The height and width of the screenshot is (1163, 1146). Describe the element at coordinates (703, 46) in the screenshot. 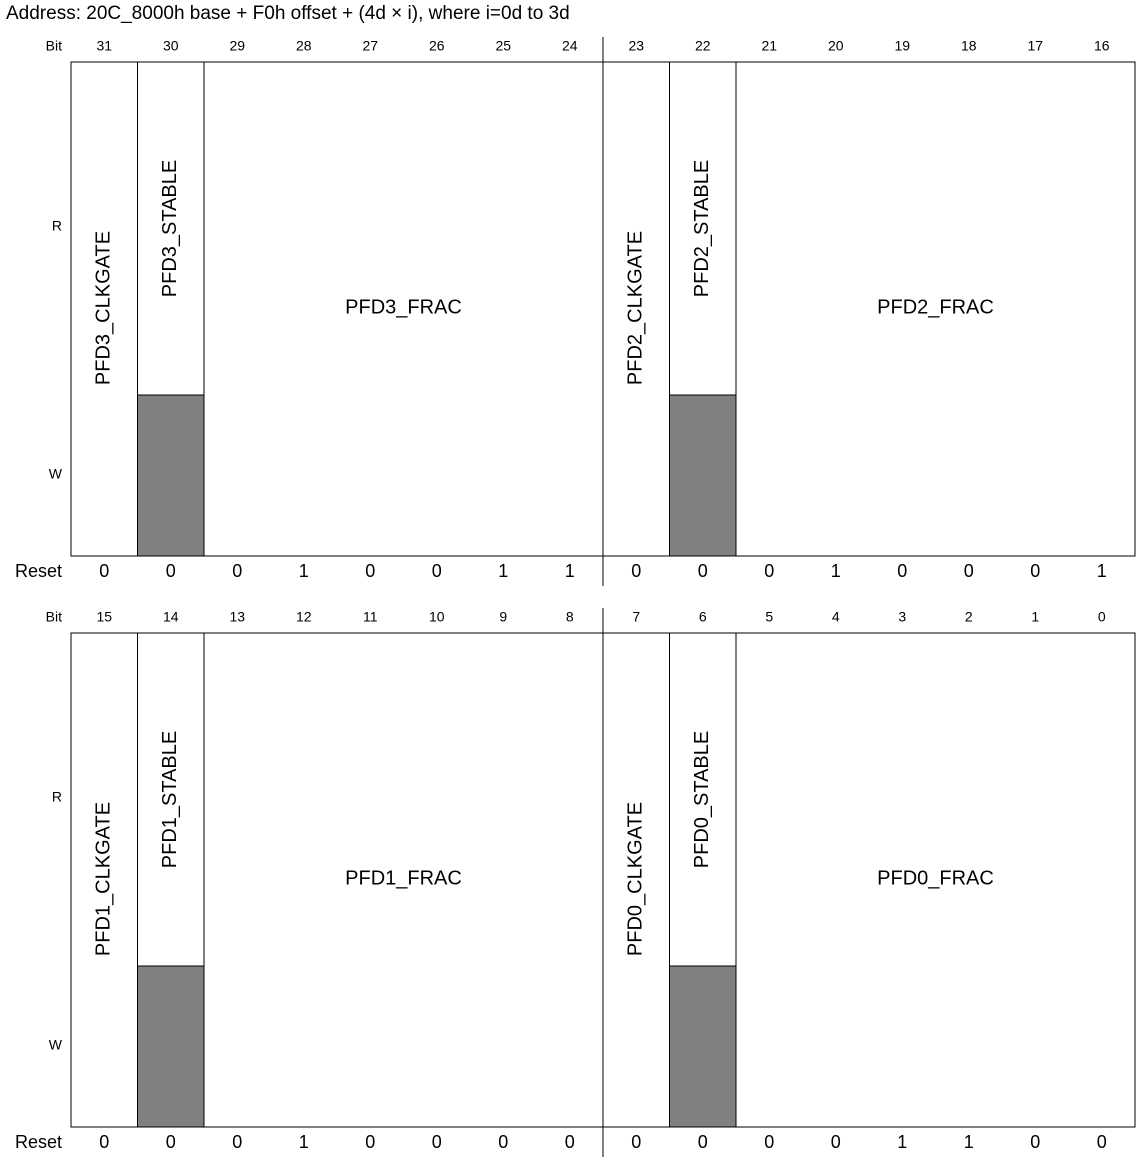

I see `bit-number: 22` at that location.